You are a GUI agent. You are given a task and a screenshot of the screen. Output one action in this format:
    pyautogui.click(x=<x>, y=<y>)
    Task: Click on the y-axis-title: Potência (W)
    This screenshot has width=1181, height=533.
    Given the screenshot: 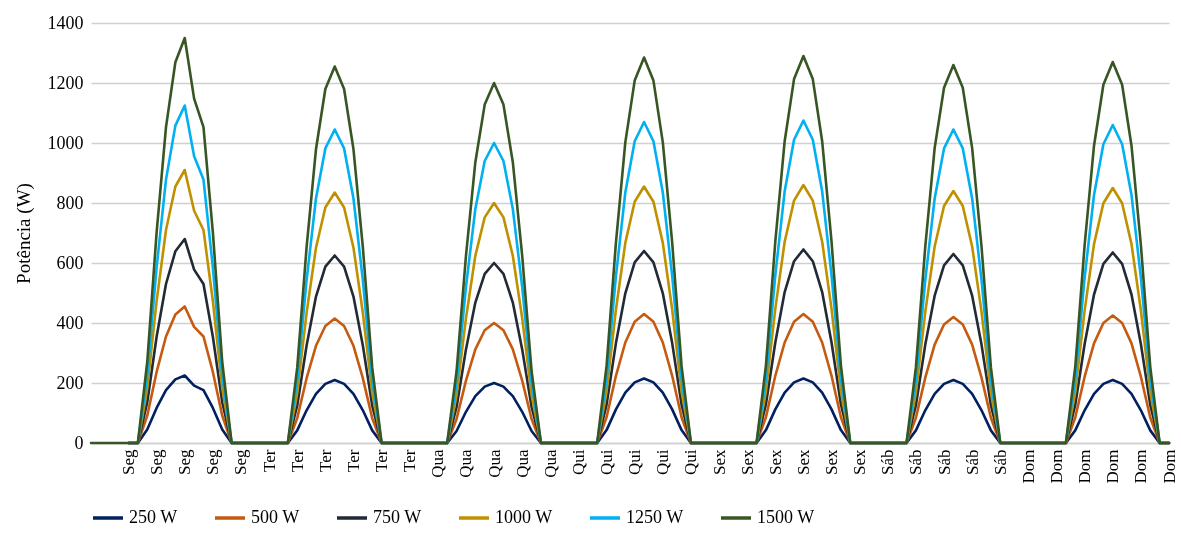 What is the action you would take?
    pyautogui.click(x=23, y=233)
    